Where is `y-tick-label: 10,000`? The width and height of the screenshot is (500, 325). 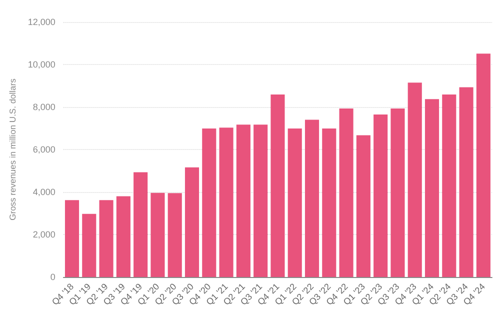
y-tick-label: 10,000 is located at coordinates (42, 65).